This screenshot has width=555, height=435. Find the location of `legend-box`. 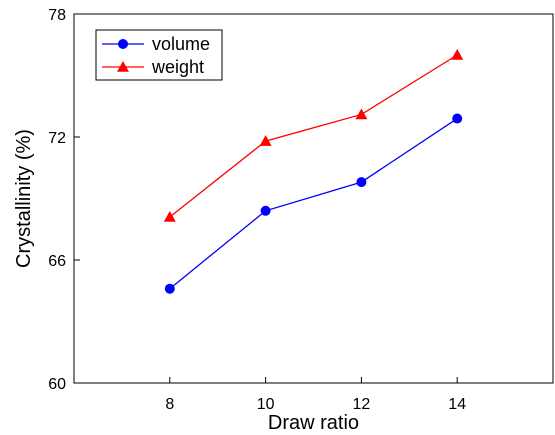

legend-box is located at coordinates (159, 55).